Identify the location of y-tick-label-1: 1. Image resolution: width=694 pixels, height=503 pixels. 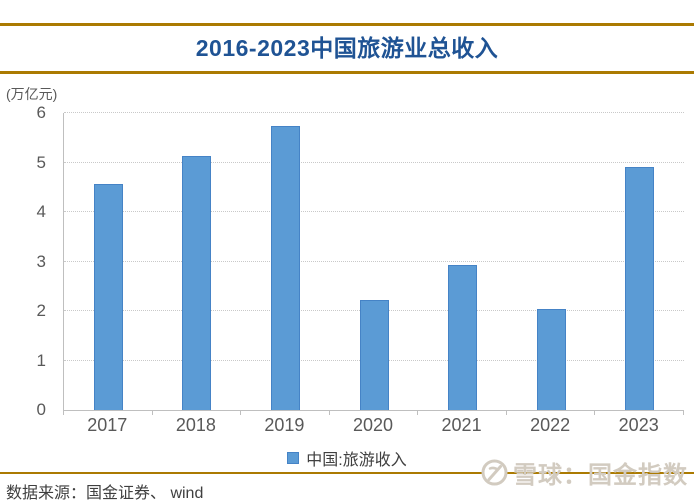
(41, 360).